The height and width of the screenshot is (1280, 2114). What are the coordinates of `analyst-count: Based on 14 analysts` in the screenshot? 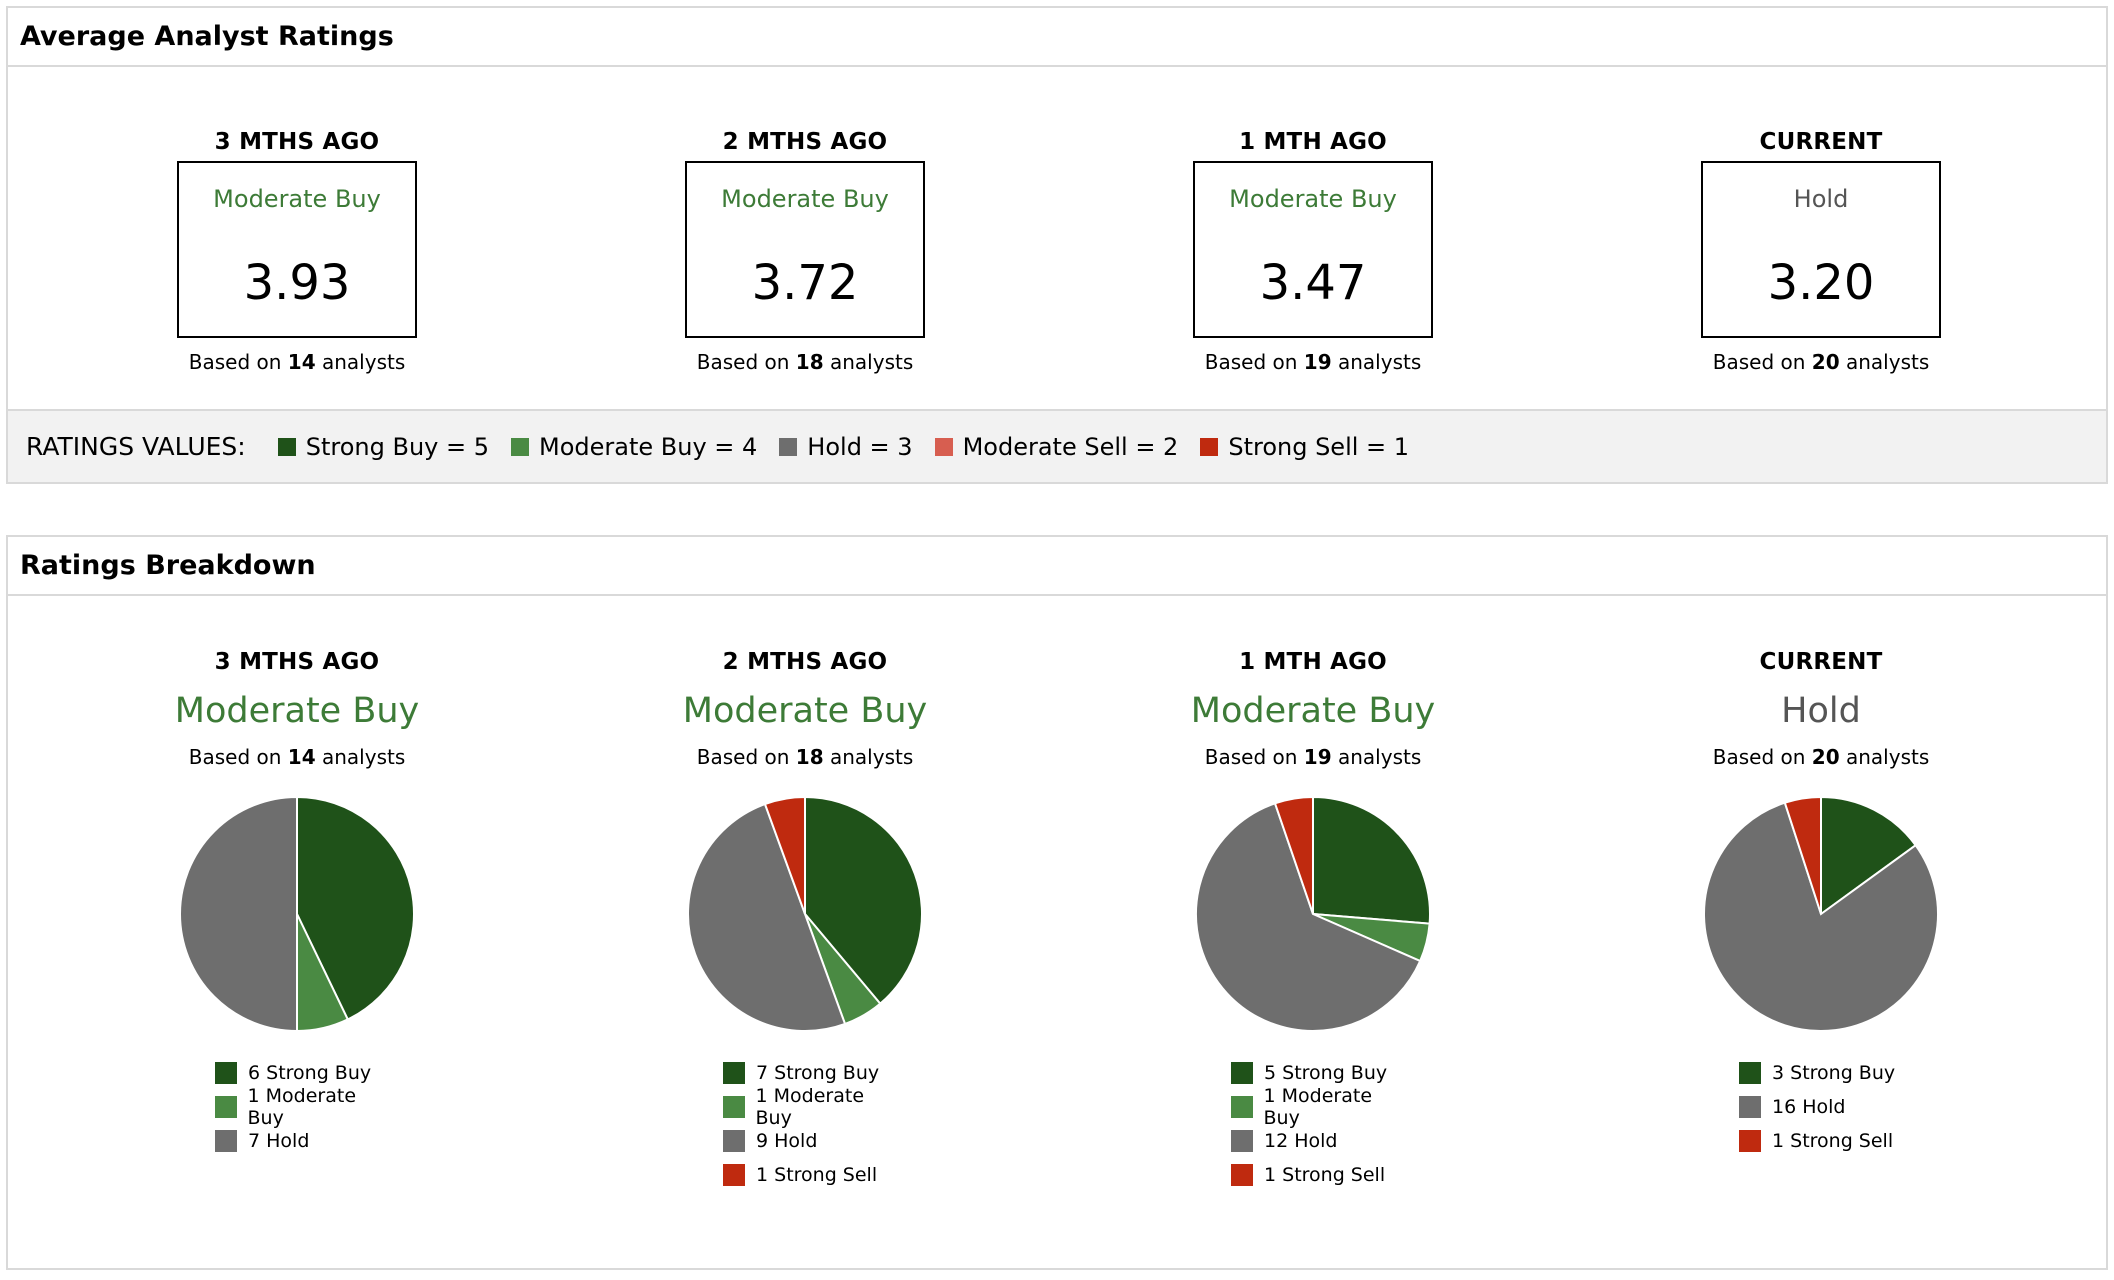 It's located at (297, 757).